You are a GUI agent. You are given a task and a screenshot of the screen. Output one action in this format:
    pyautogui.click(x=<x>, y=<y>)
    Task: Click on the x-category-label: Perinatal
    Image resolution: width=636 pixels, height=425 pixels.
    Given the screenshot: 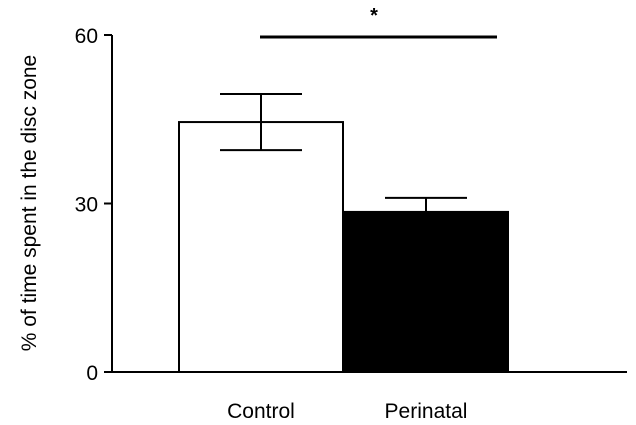 What is the action you would take?
    pyautogui.click(x=426, y=411)
    